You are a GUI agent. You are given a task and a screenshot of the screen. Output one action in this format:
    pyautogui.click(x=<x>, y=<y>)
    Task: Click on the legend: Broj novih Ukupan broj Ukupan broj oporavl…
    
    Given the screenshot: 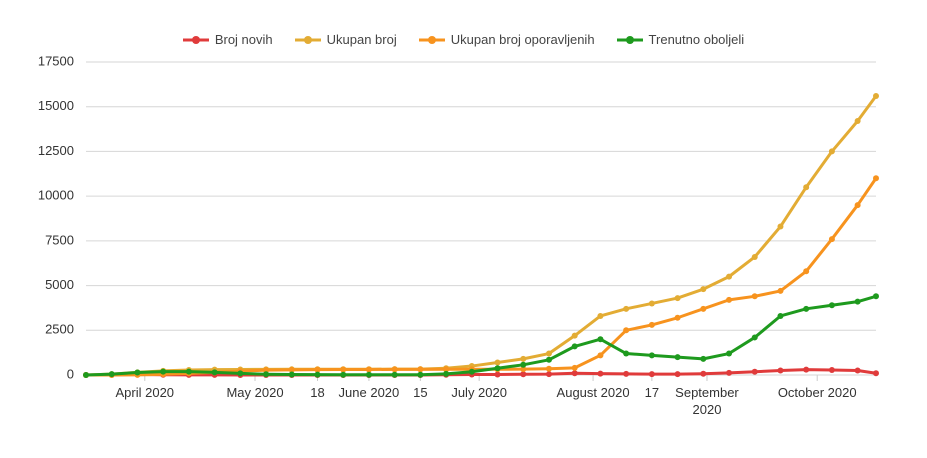 What is the action you would take?
    pyautogui.click(x=463, y=39)
    